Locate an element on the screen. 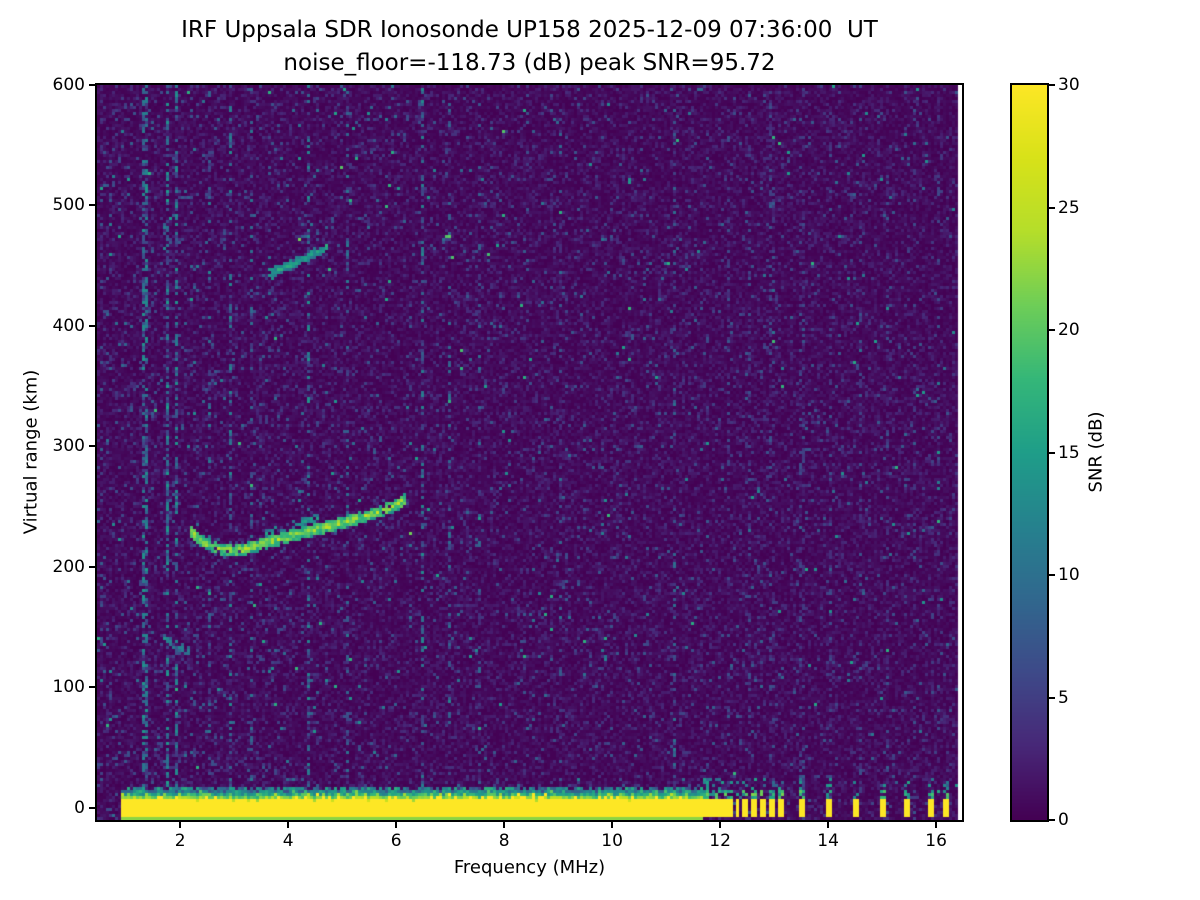 The width and height of the screenshot is (1200, 900). y-tick-label: 500 is located at coordinates (68, 205).